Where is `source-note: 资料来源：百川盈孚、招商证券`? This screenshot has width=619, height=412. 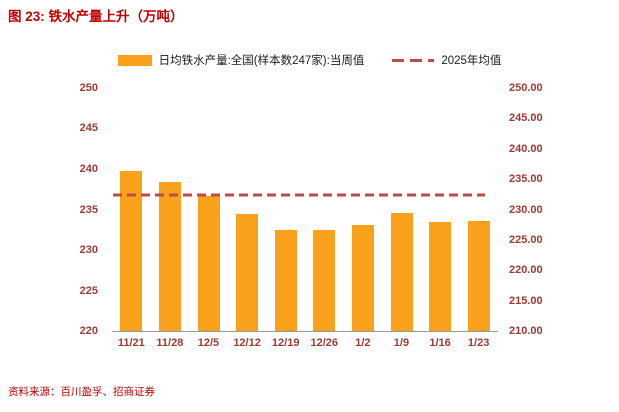 source-note: 资料来源：百川盈孚、招商证券 is located at coordinates (81, 392).